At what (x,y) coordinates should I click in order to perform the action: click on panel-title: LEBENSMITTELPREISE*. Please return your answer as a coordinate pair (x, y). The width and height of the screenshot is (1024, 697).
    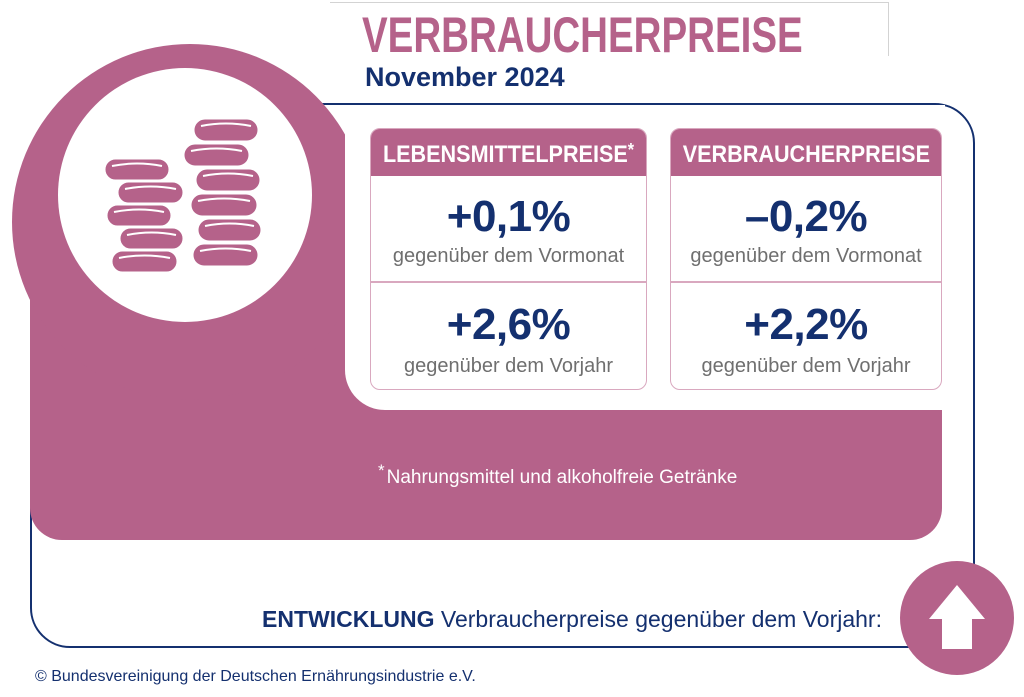
    Looking at the image, I should click on (508, 154).